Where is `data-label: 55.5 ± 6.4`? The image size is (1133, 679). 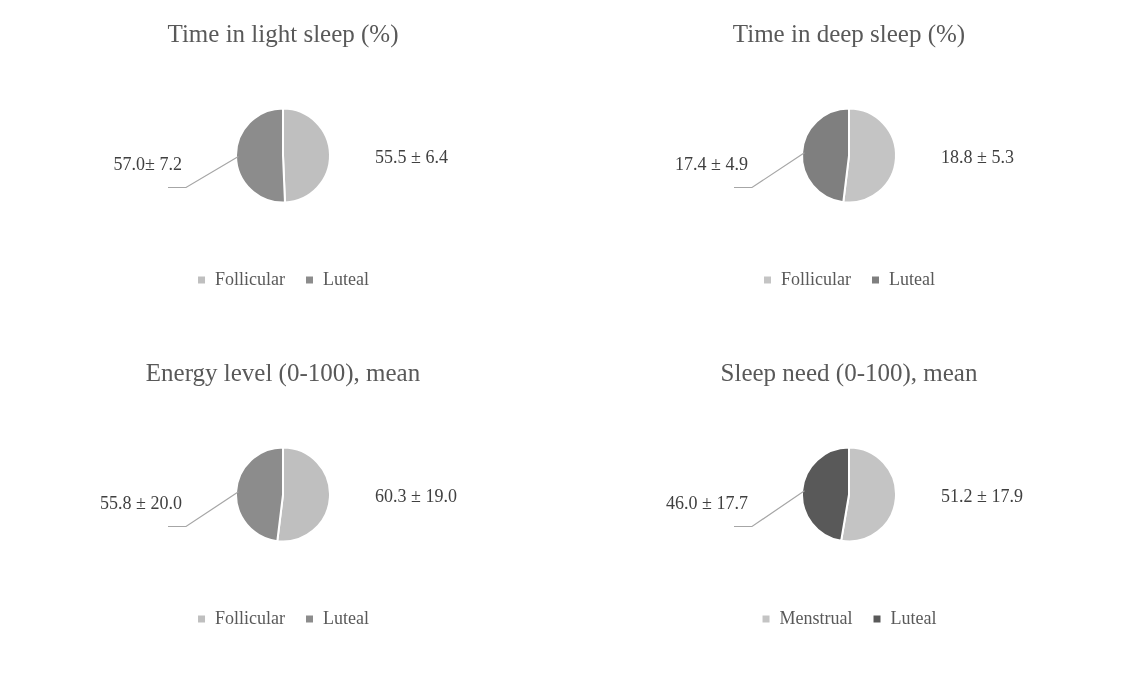 data-label: 55.5 ± 6.4 is located at coordinates (411, 157).